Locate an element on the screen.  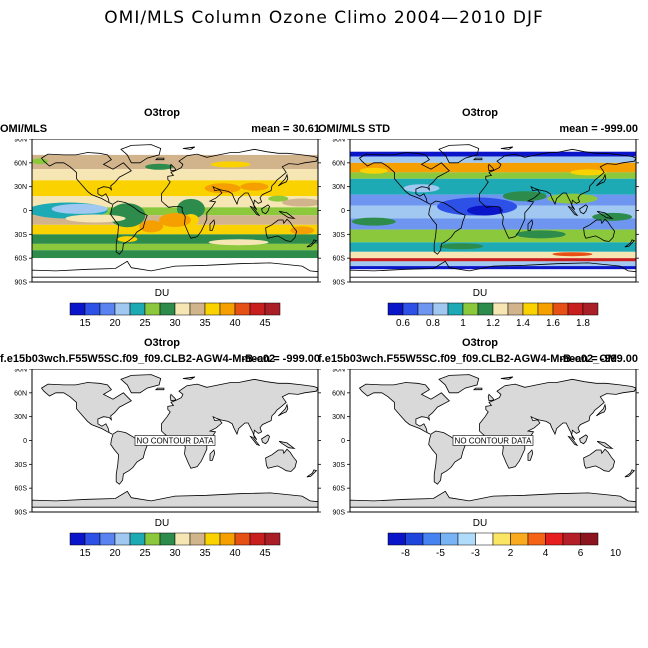
continent-new-guinea is located at coordinates (605, 444).